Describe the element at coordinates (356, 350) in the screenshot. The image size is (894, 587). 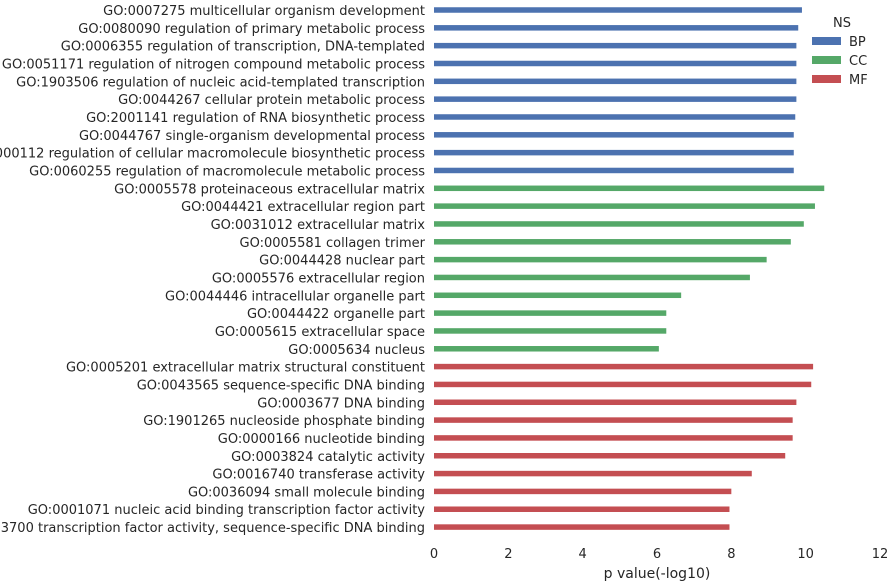
I see `category-label: GO:0005634 nucleus` at that location.